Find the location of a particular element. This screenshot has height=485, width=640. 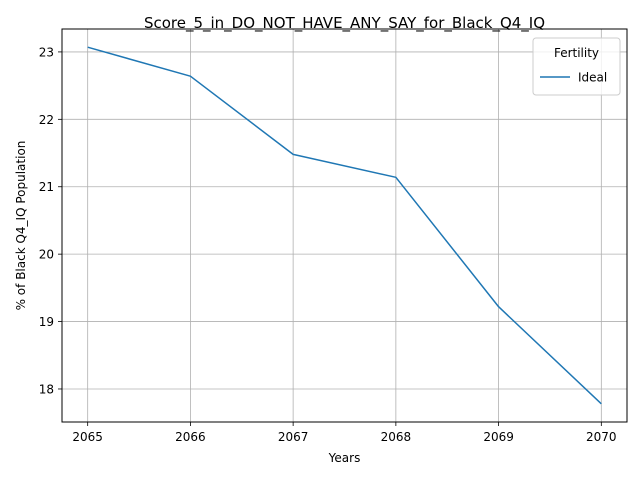

y-tick-label: 20 is located at coordinates (46, 255).